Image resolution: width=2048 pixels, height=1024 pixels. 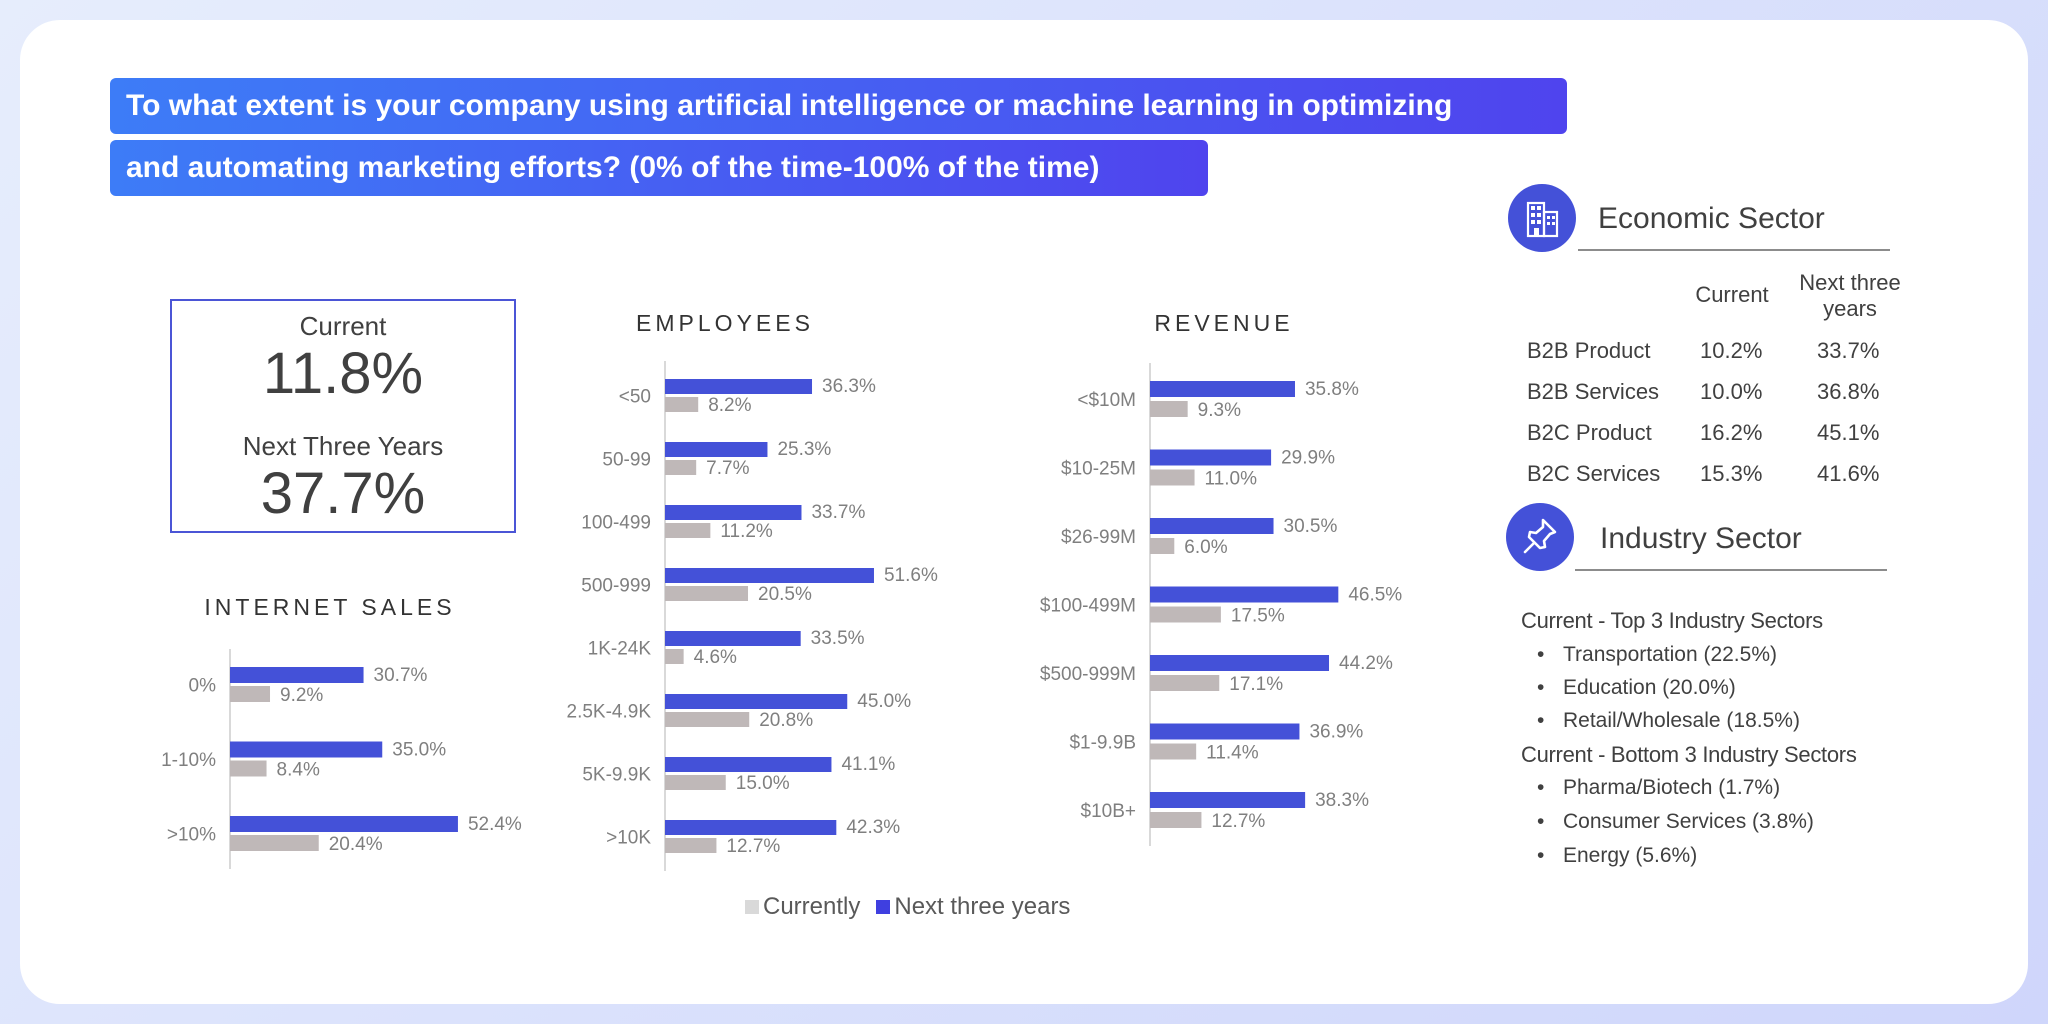 I want to click on data-label-current: 9.2%, so click(x=301, y=695).